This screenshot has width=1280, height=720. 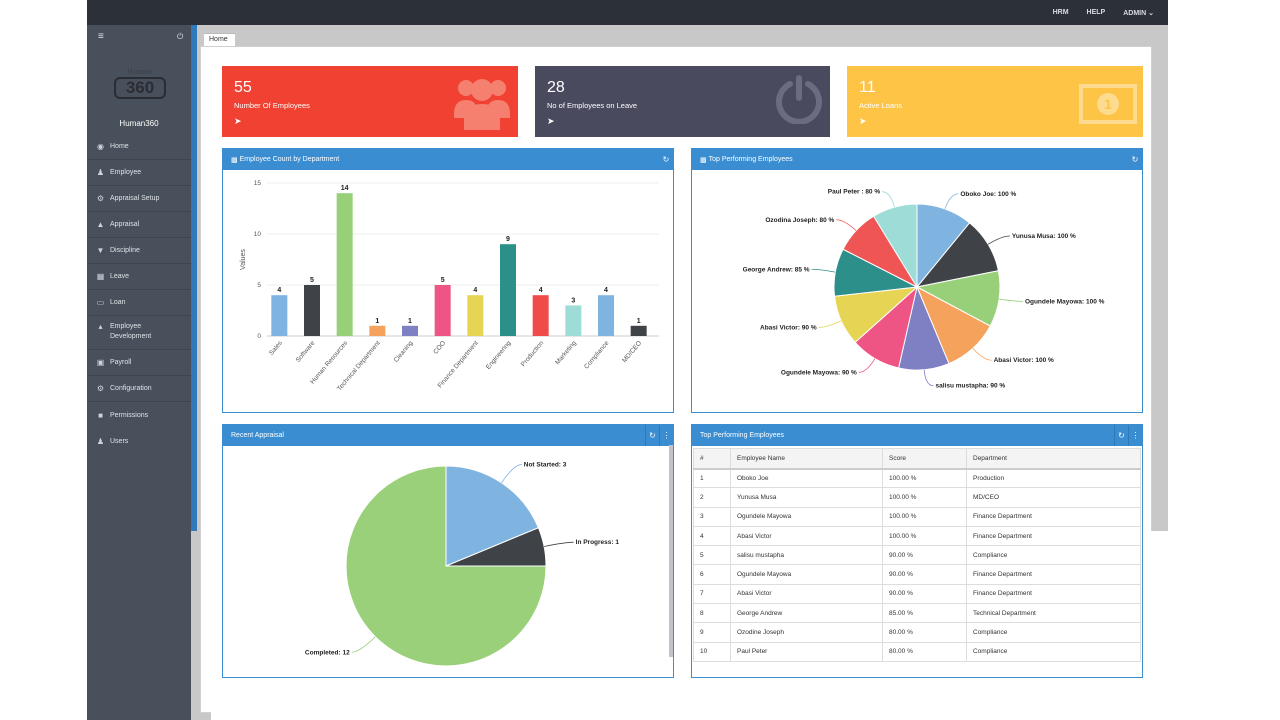 What do you see at coordinates (100, 326) in the screenshot?
I see `graduation-cap-icon: ▴` at bounding box center [100, 326].